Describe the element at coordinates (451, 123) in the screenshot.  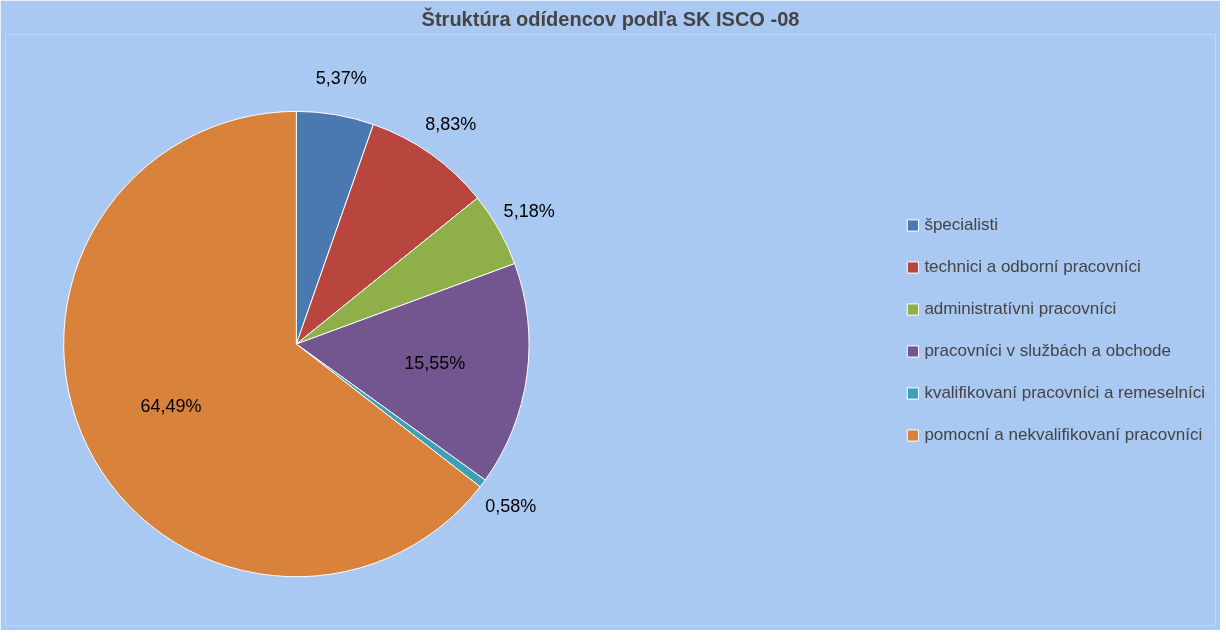
I see `data-label: 8,83%` at that location.